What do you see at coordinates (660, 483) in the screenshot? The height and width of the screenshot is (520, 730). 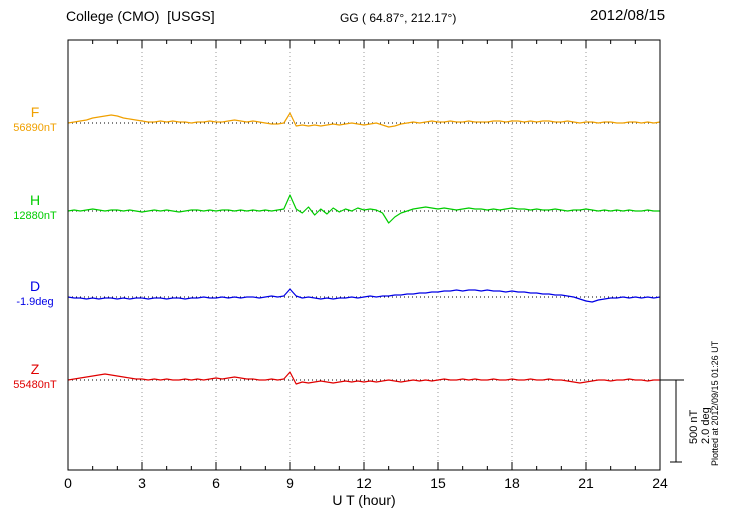 I see `x-tick-label: 24` at bounding box center [660, 483].